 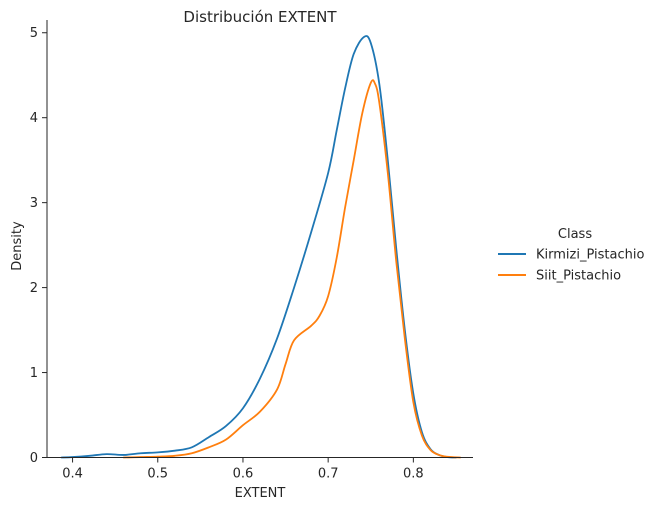 I want to click on legend: Class Kirmizi_Pistachio Siit_Pistachio, so click(x=571, y=255).